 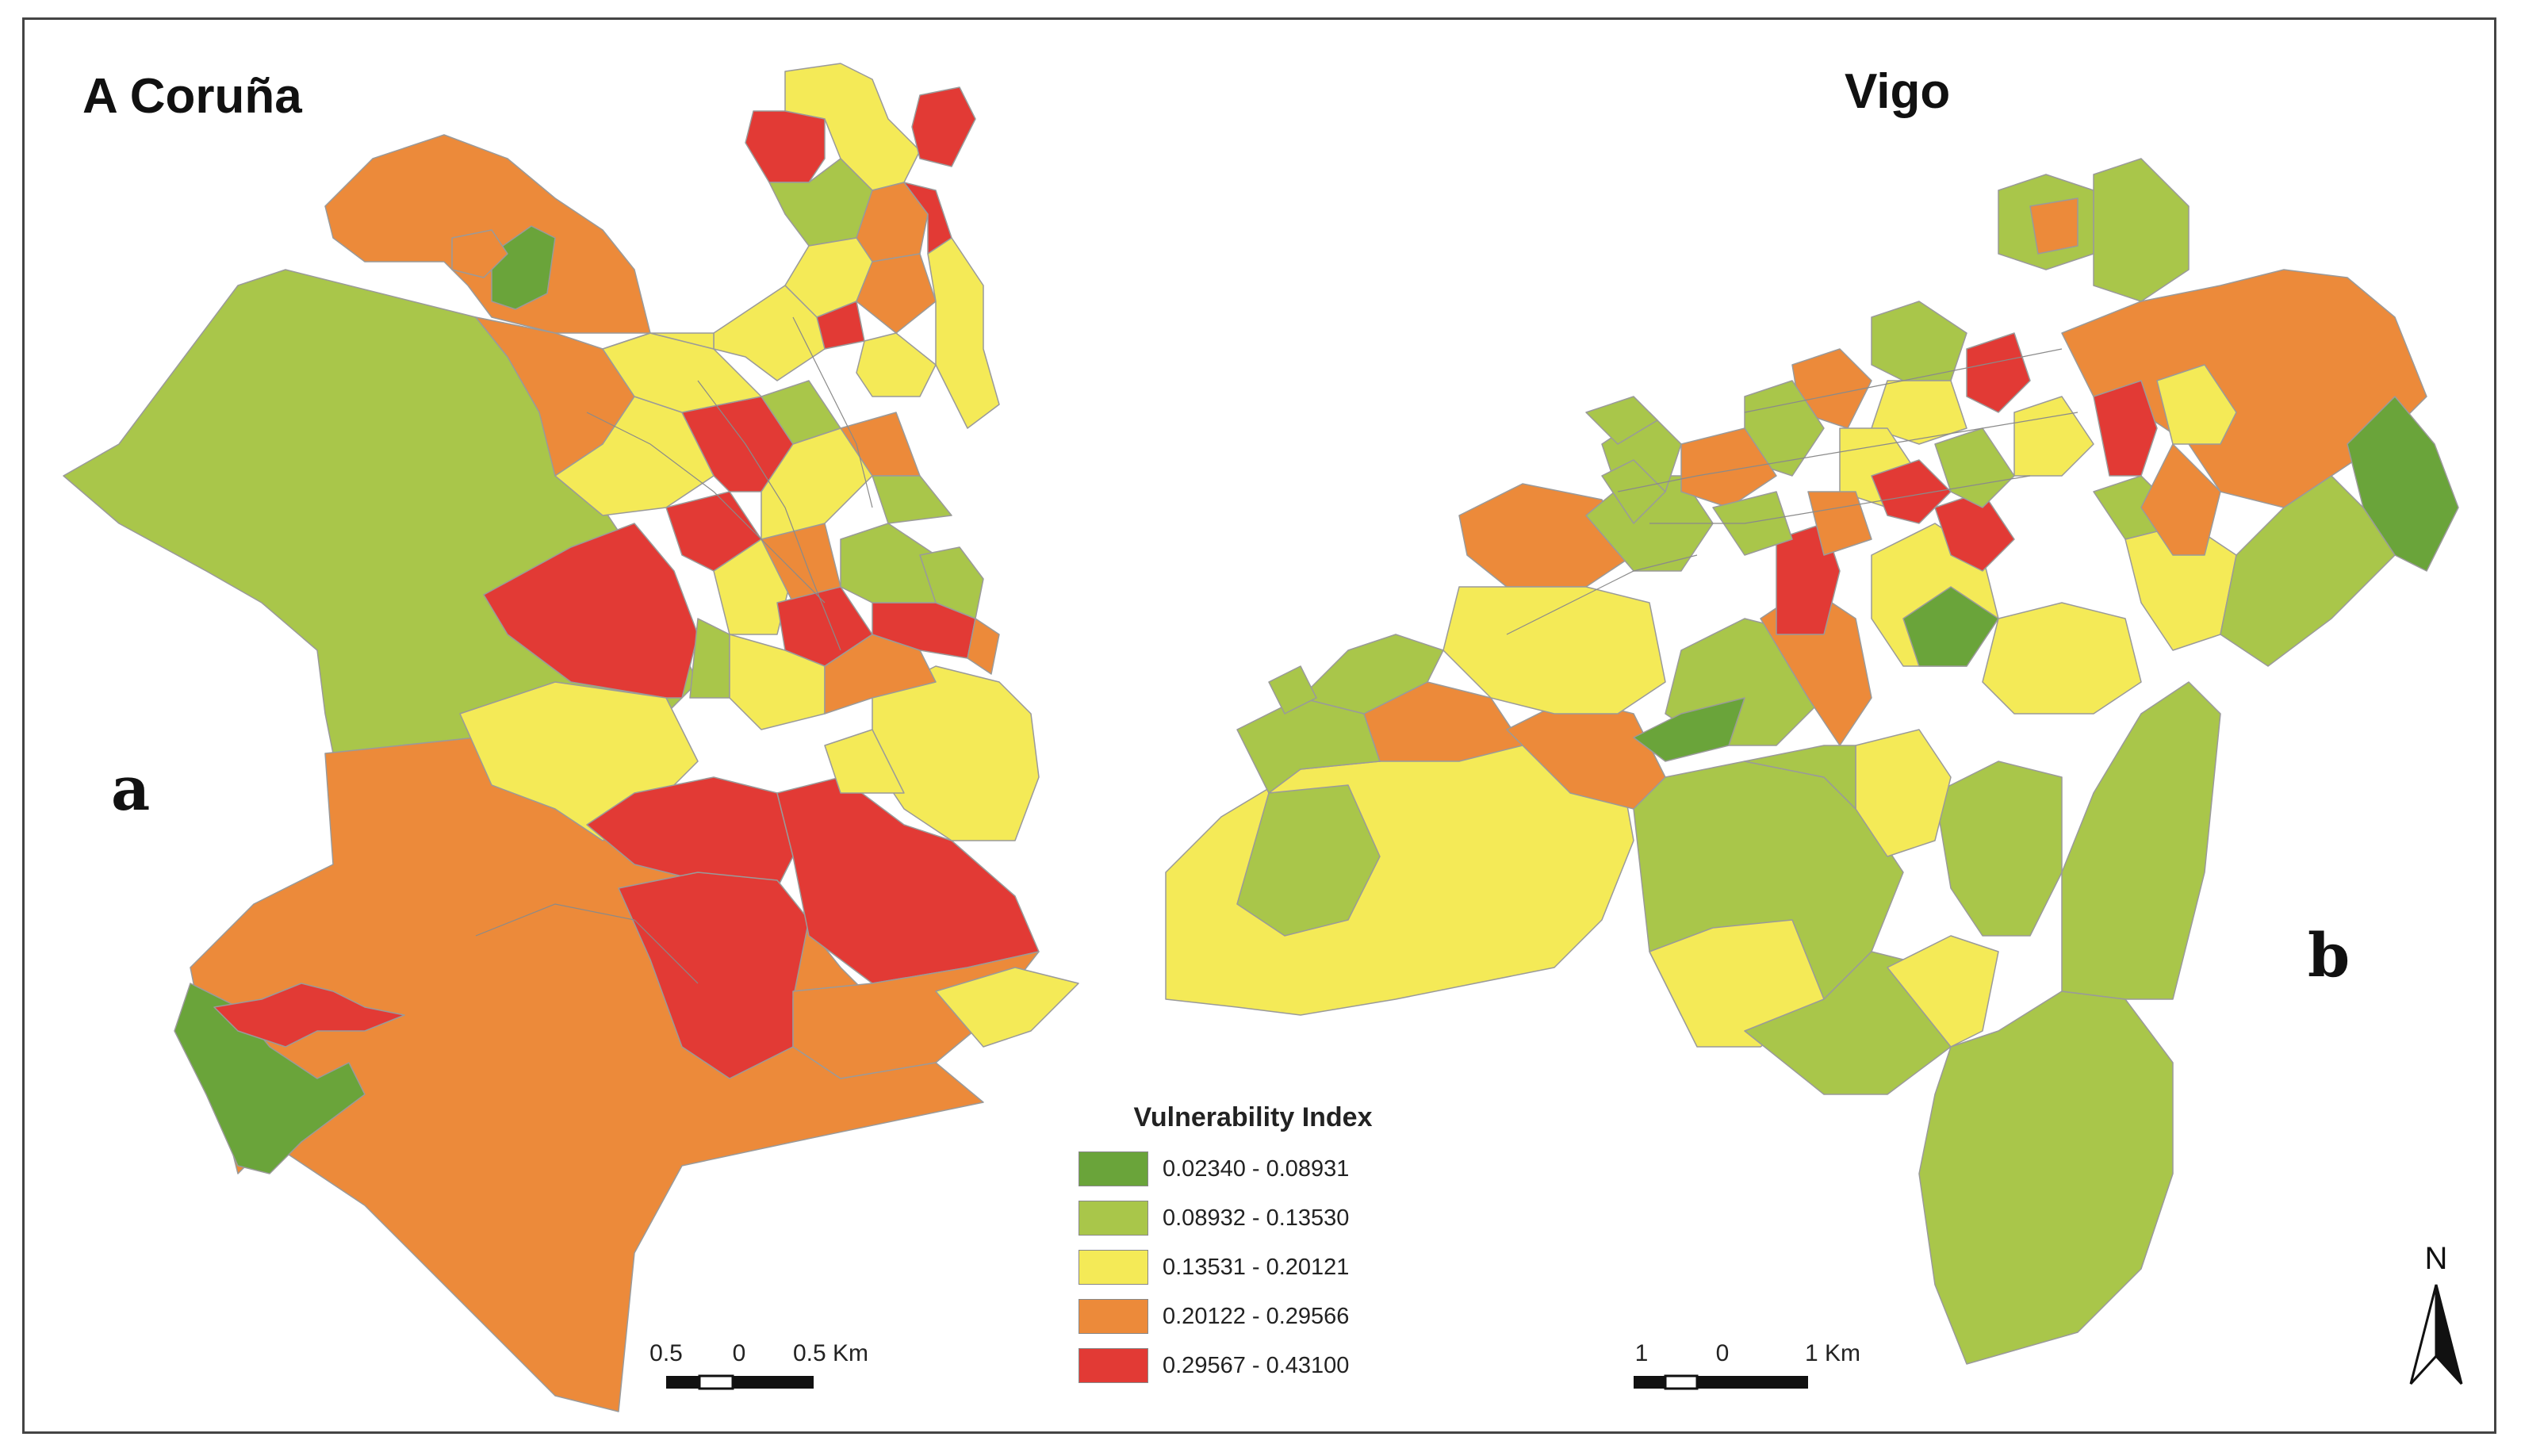 I want to click on scale-bar-left: 0.5 0 0.5 Km, so click(x=759, y=1365).